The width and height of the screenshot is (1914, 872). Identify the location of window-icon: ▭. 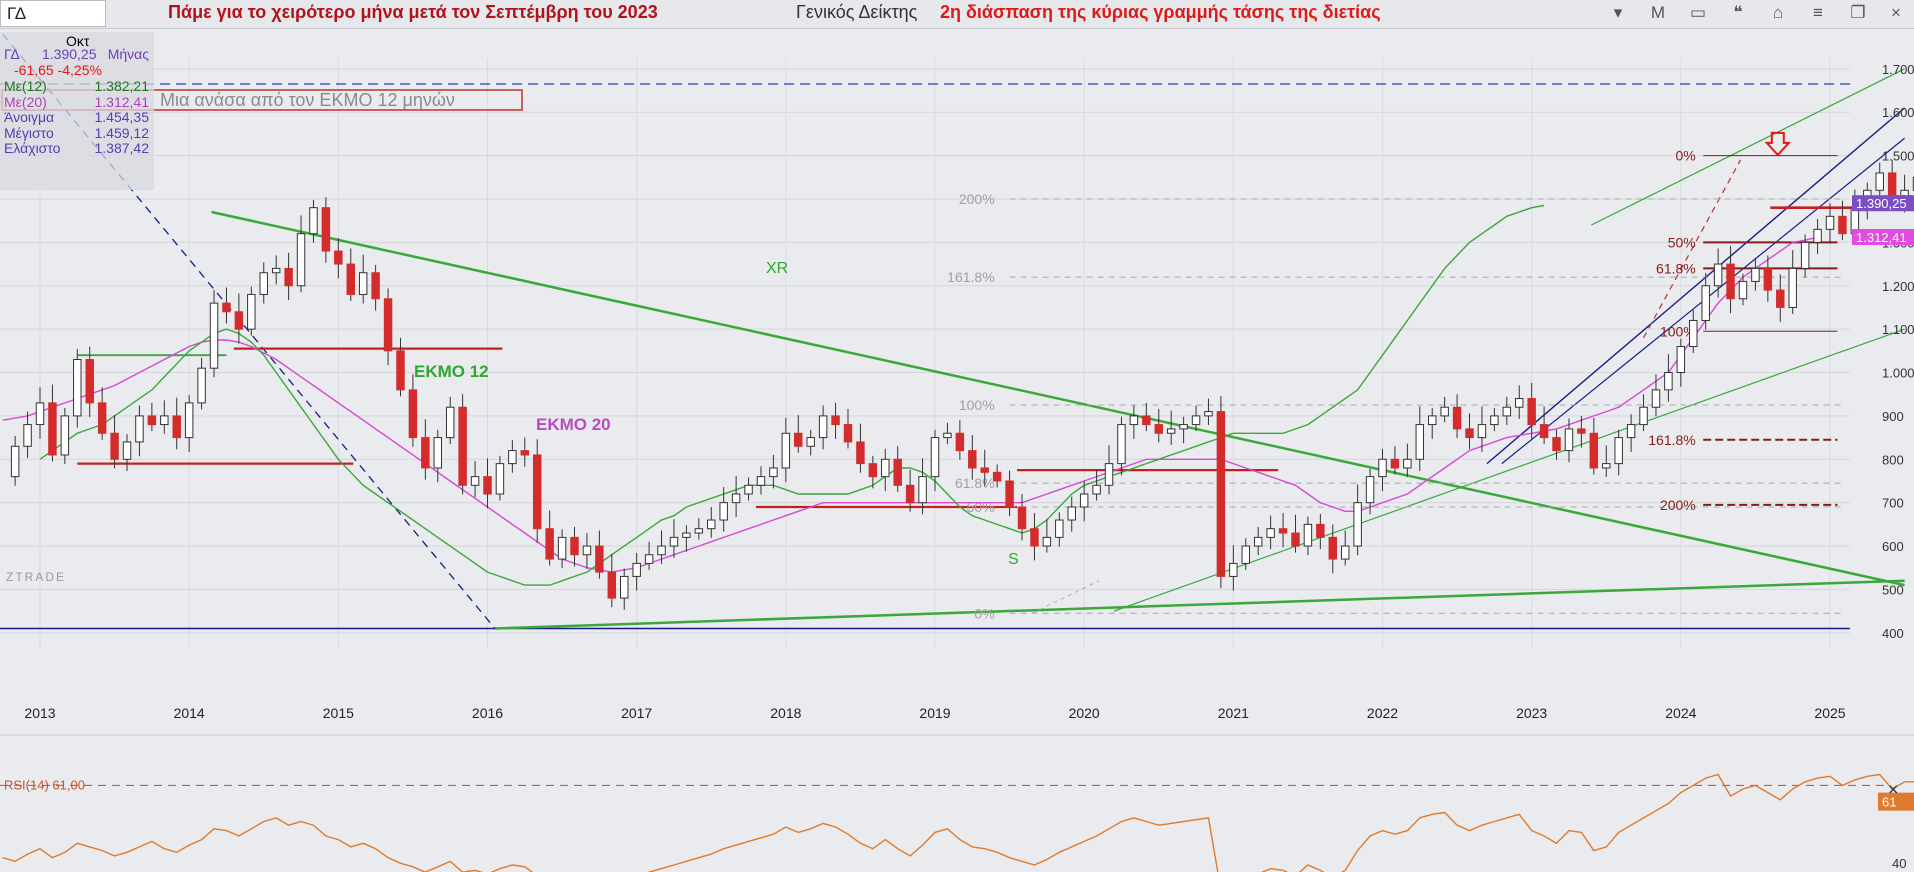
(1698, 12).